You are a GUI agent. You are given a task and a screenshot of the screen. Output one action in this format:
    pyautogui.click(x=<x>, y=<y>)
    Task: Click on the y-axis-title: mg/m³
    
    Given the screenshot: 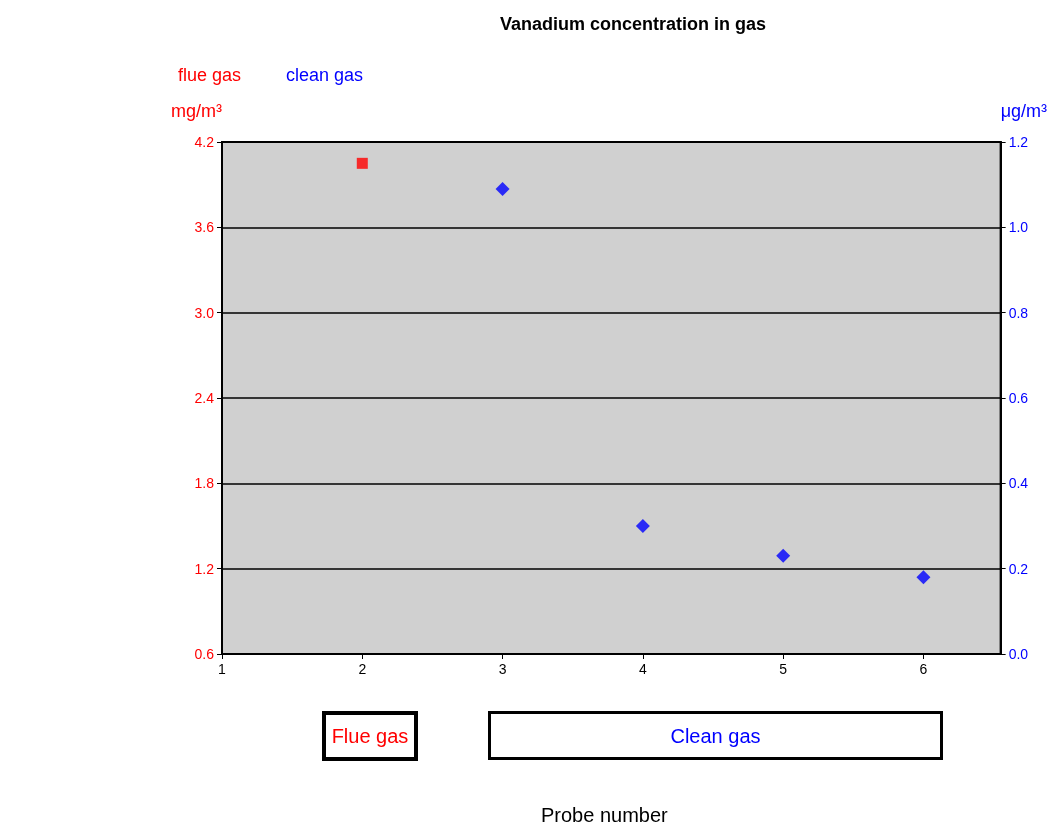 What is the action you would take?
    pyautogui.click(x=196, y=111)
    